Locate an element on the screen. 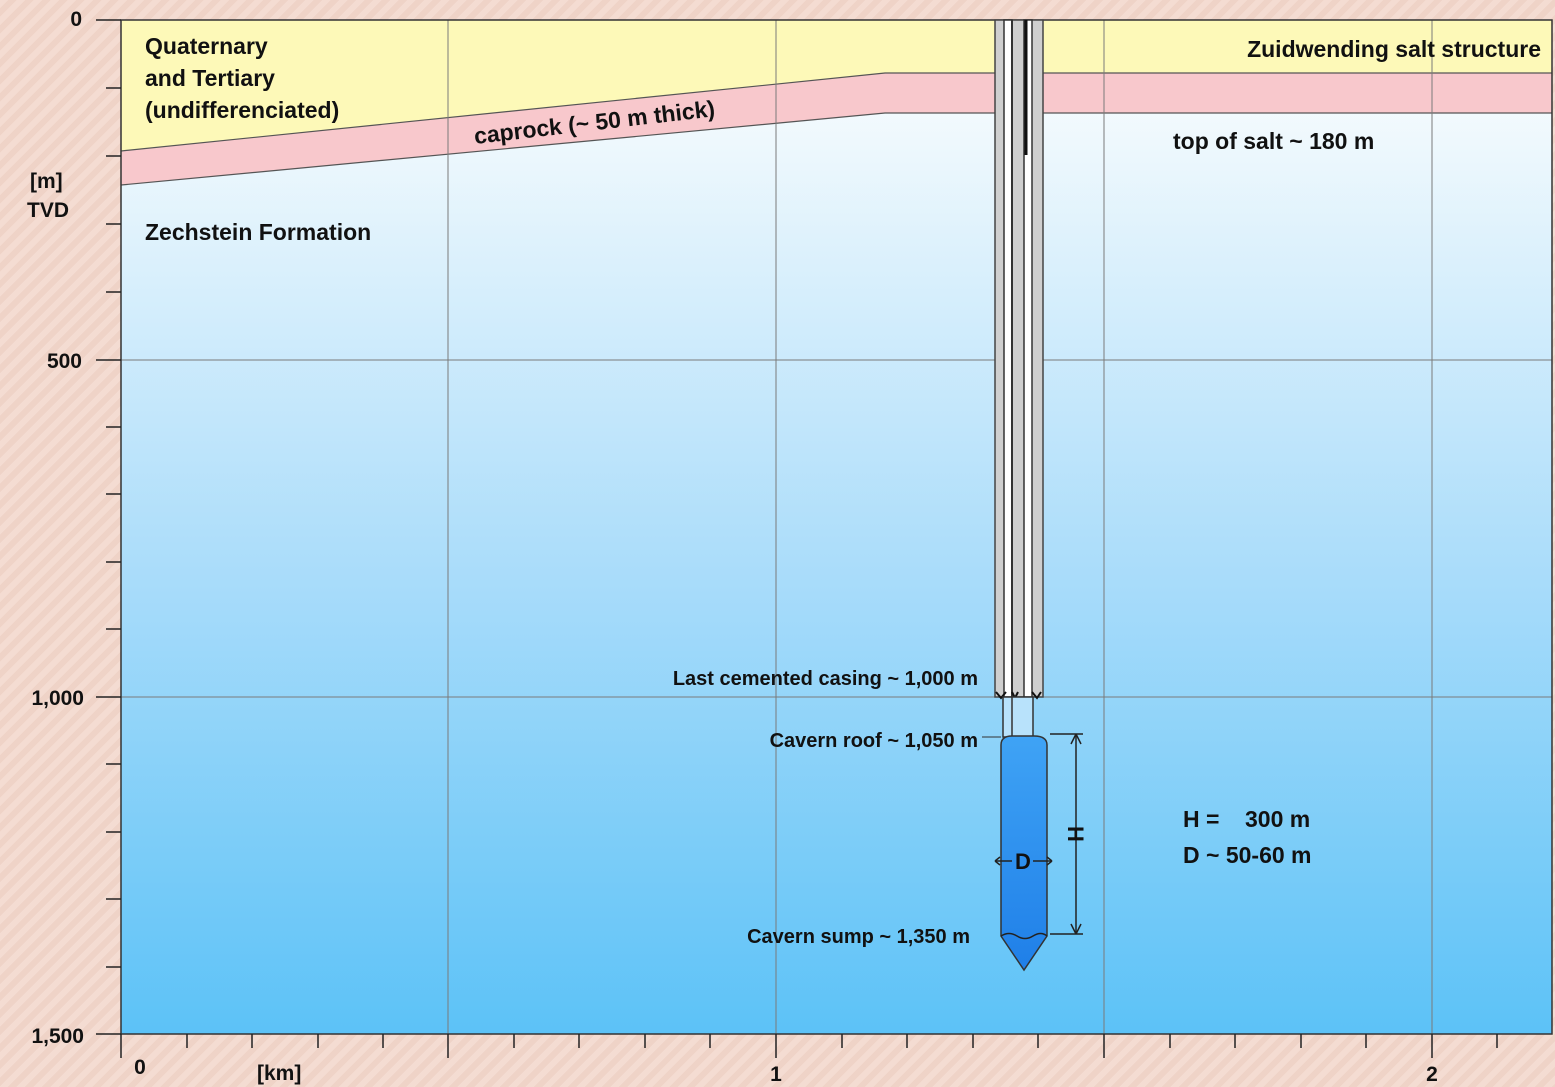 This screenshot has width=1555, height=1087. outer-casing is located at coordinates (1019, 358).